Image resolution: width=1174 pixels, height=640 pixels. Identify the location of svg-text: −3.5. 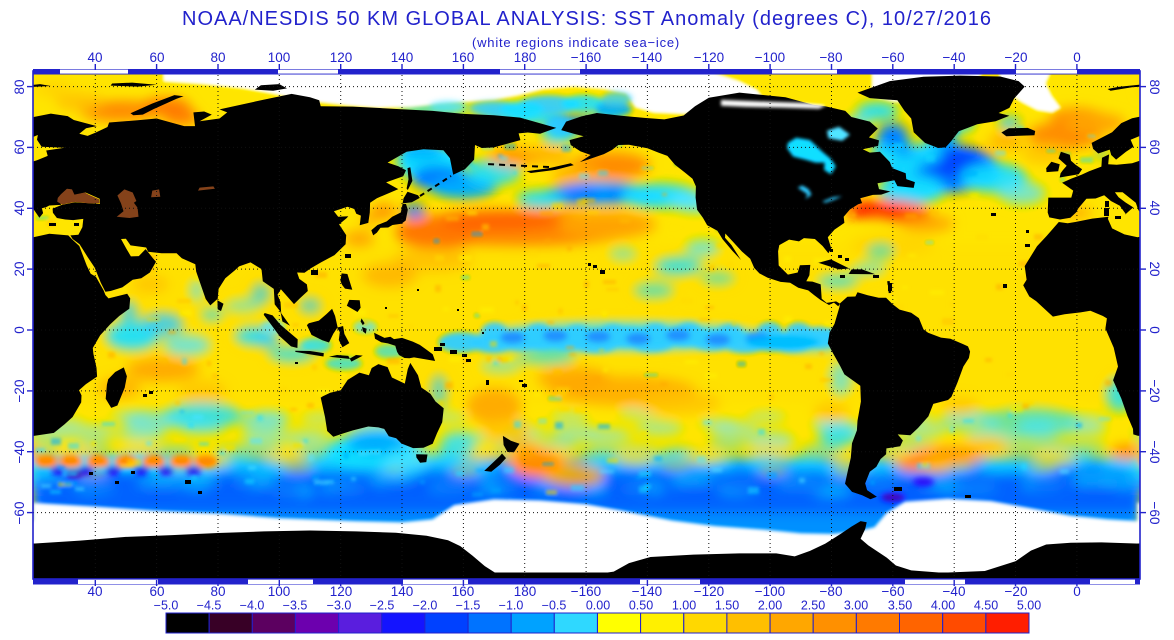
(295, 606).